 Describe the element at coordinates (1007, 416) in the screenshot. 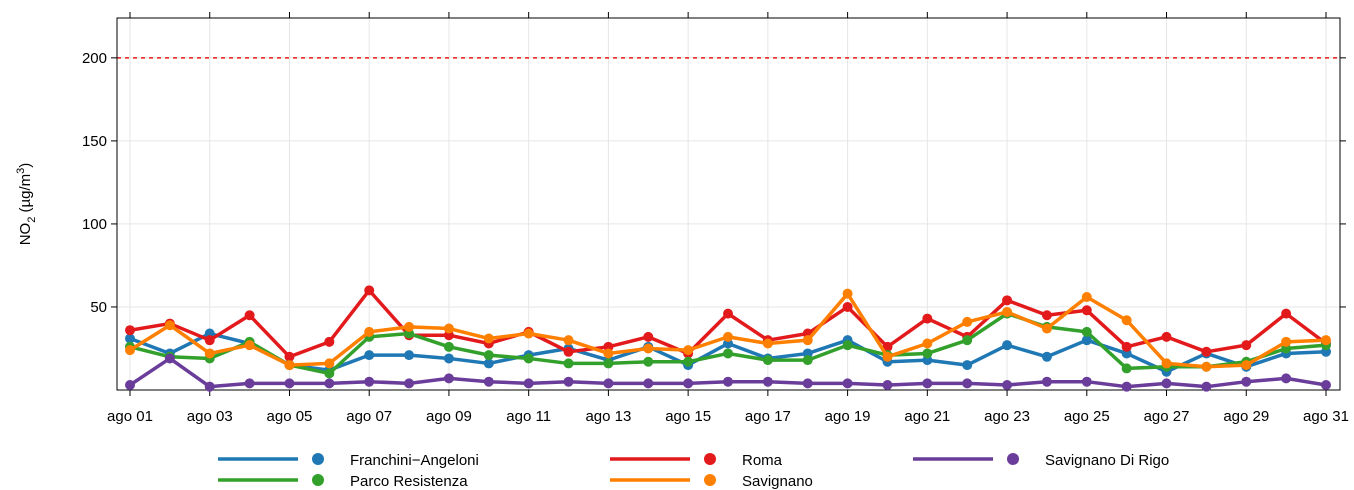

I see `x-tick-label: ago 23` at that location.